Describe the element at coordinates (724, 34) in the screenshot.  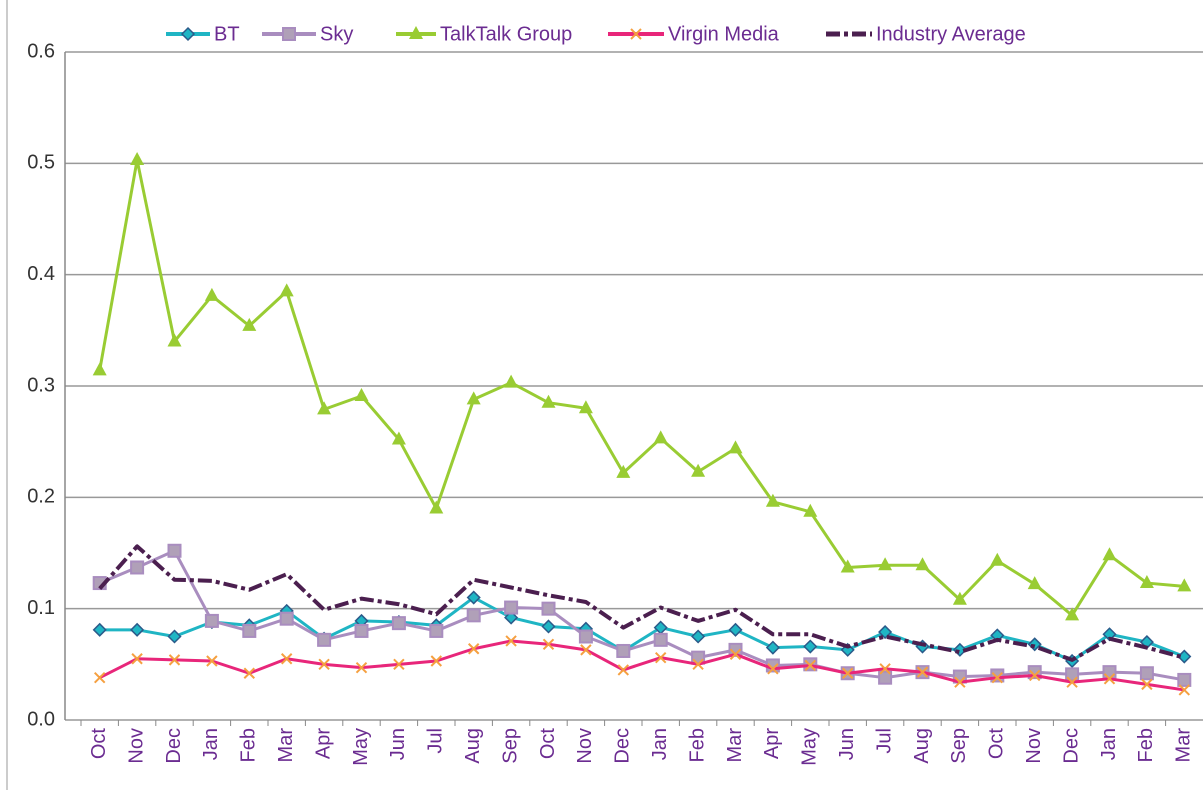
I see `legend-label: Virgin Media` at that location.